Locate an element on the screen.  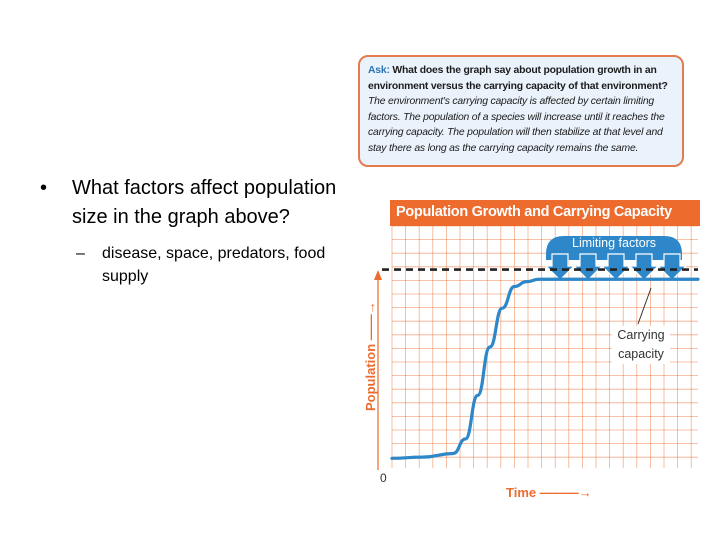
carrying-capacity-leader is located at coordinates (644, 306).